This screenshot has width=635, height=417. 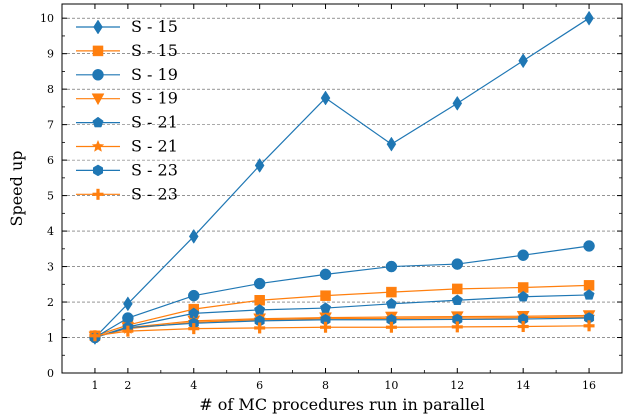 I want to click on x-tick-label: 16, so click(x=589, y=385).